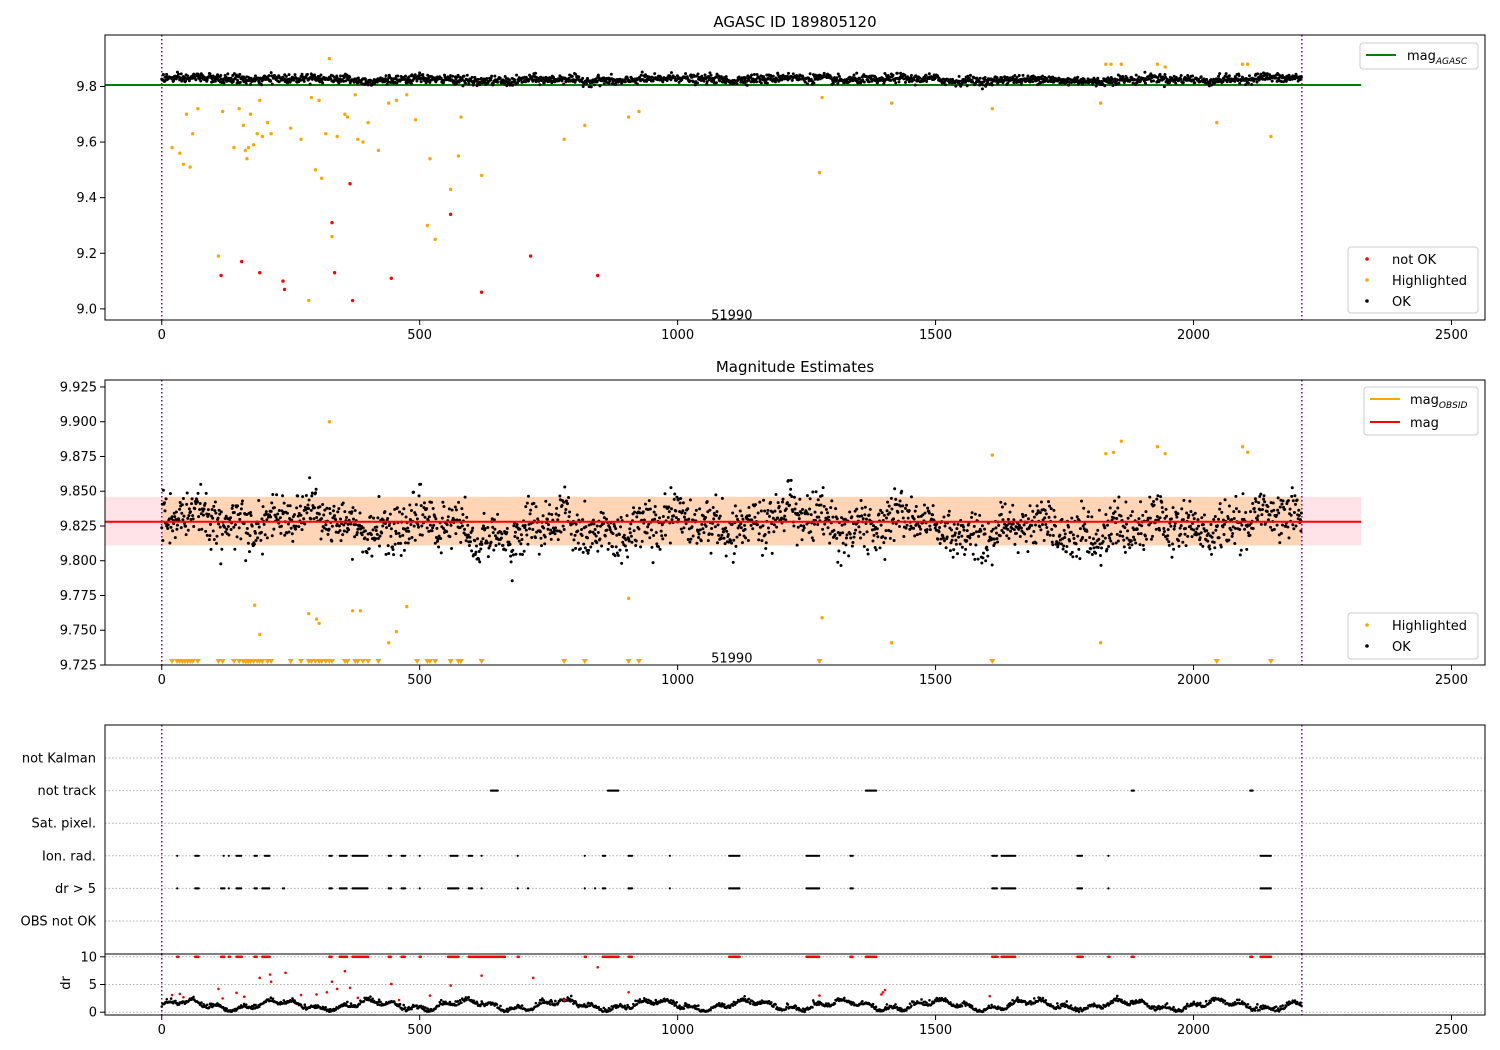  I want to click on y-tick-label: 9.800, so click(78, 561).